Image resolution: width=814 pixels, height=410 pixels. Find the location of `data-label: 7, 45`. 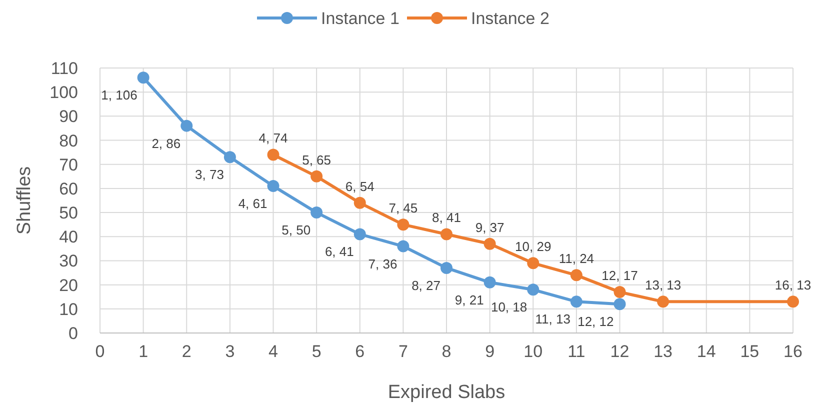

data-label: 7, 45 is located at coordinates (403, 208).